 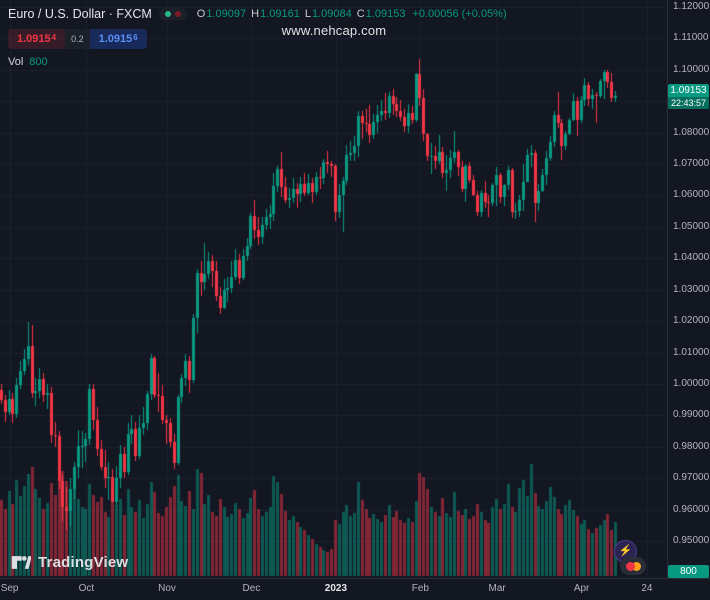 What do you see at coordinates (280, 14) in the screenshot?
I see `high-value: 1.09161` at bounding box center [280, 14].